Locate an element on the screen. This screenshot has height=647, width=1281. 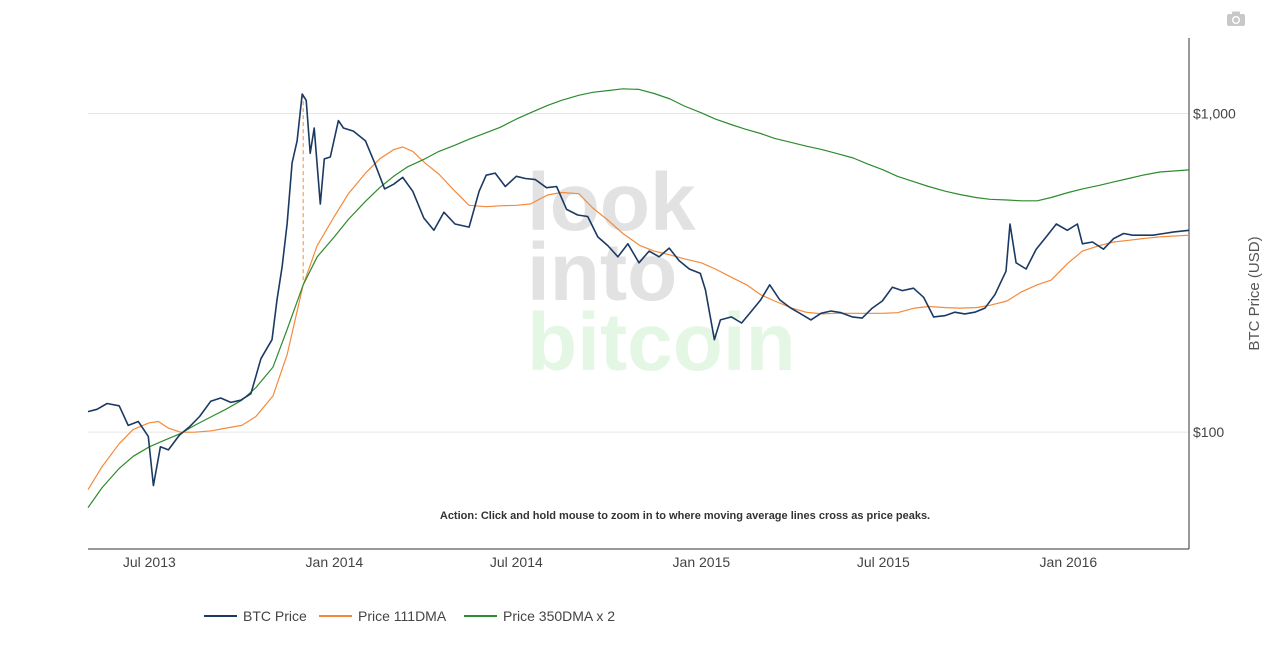
y-tick-label: $1,000 is located at coordinates (1214, 113).